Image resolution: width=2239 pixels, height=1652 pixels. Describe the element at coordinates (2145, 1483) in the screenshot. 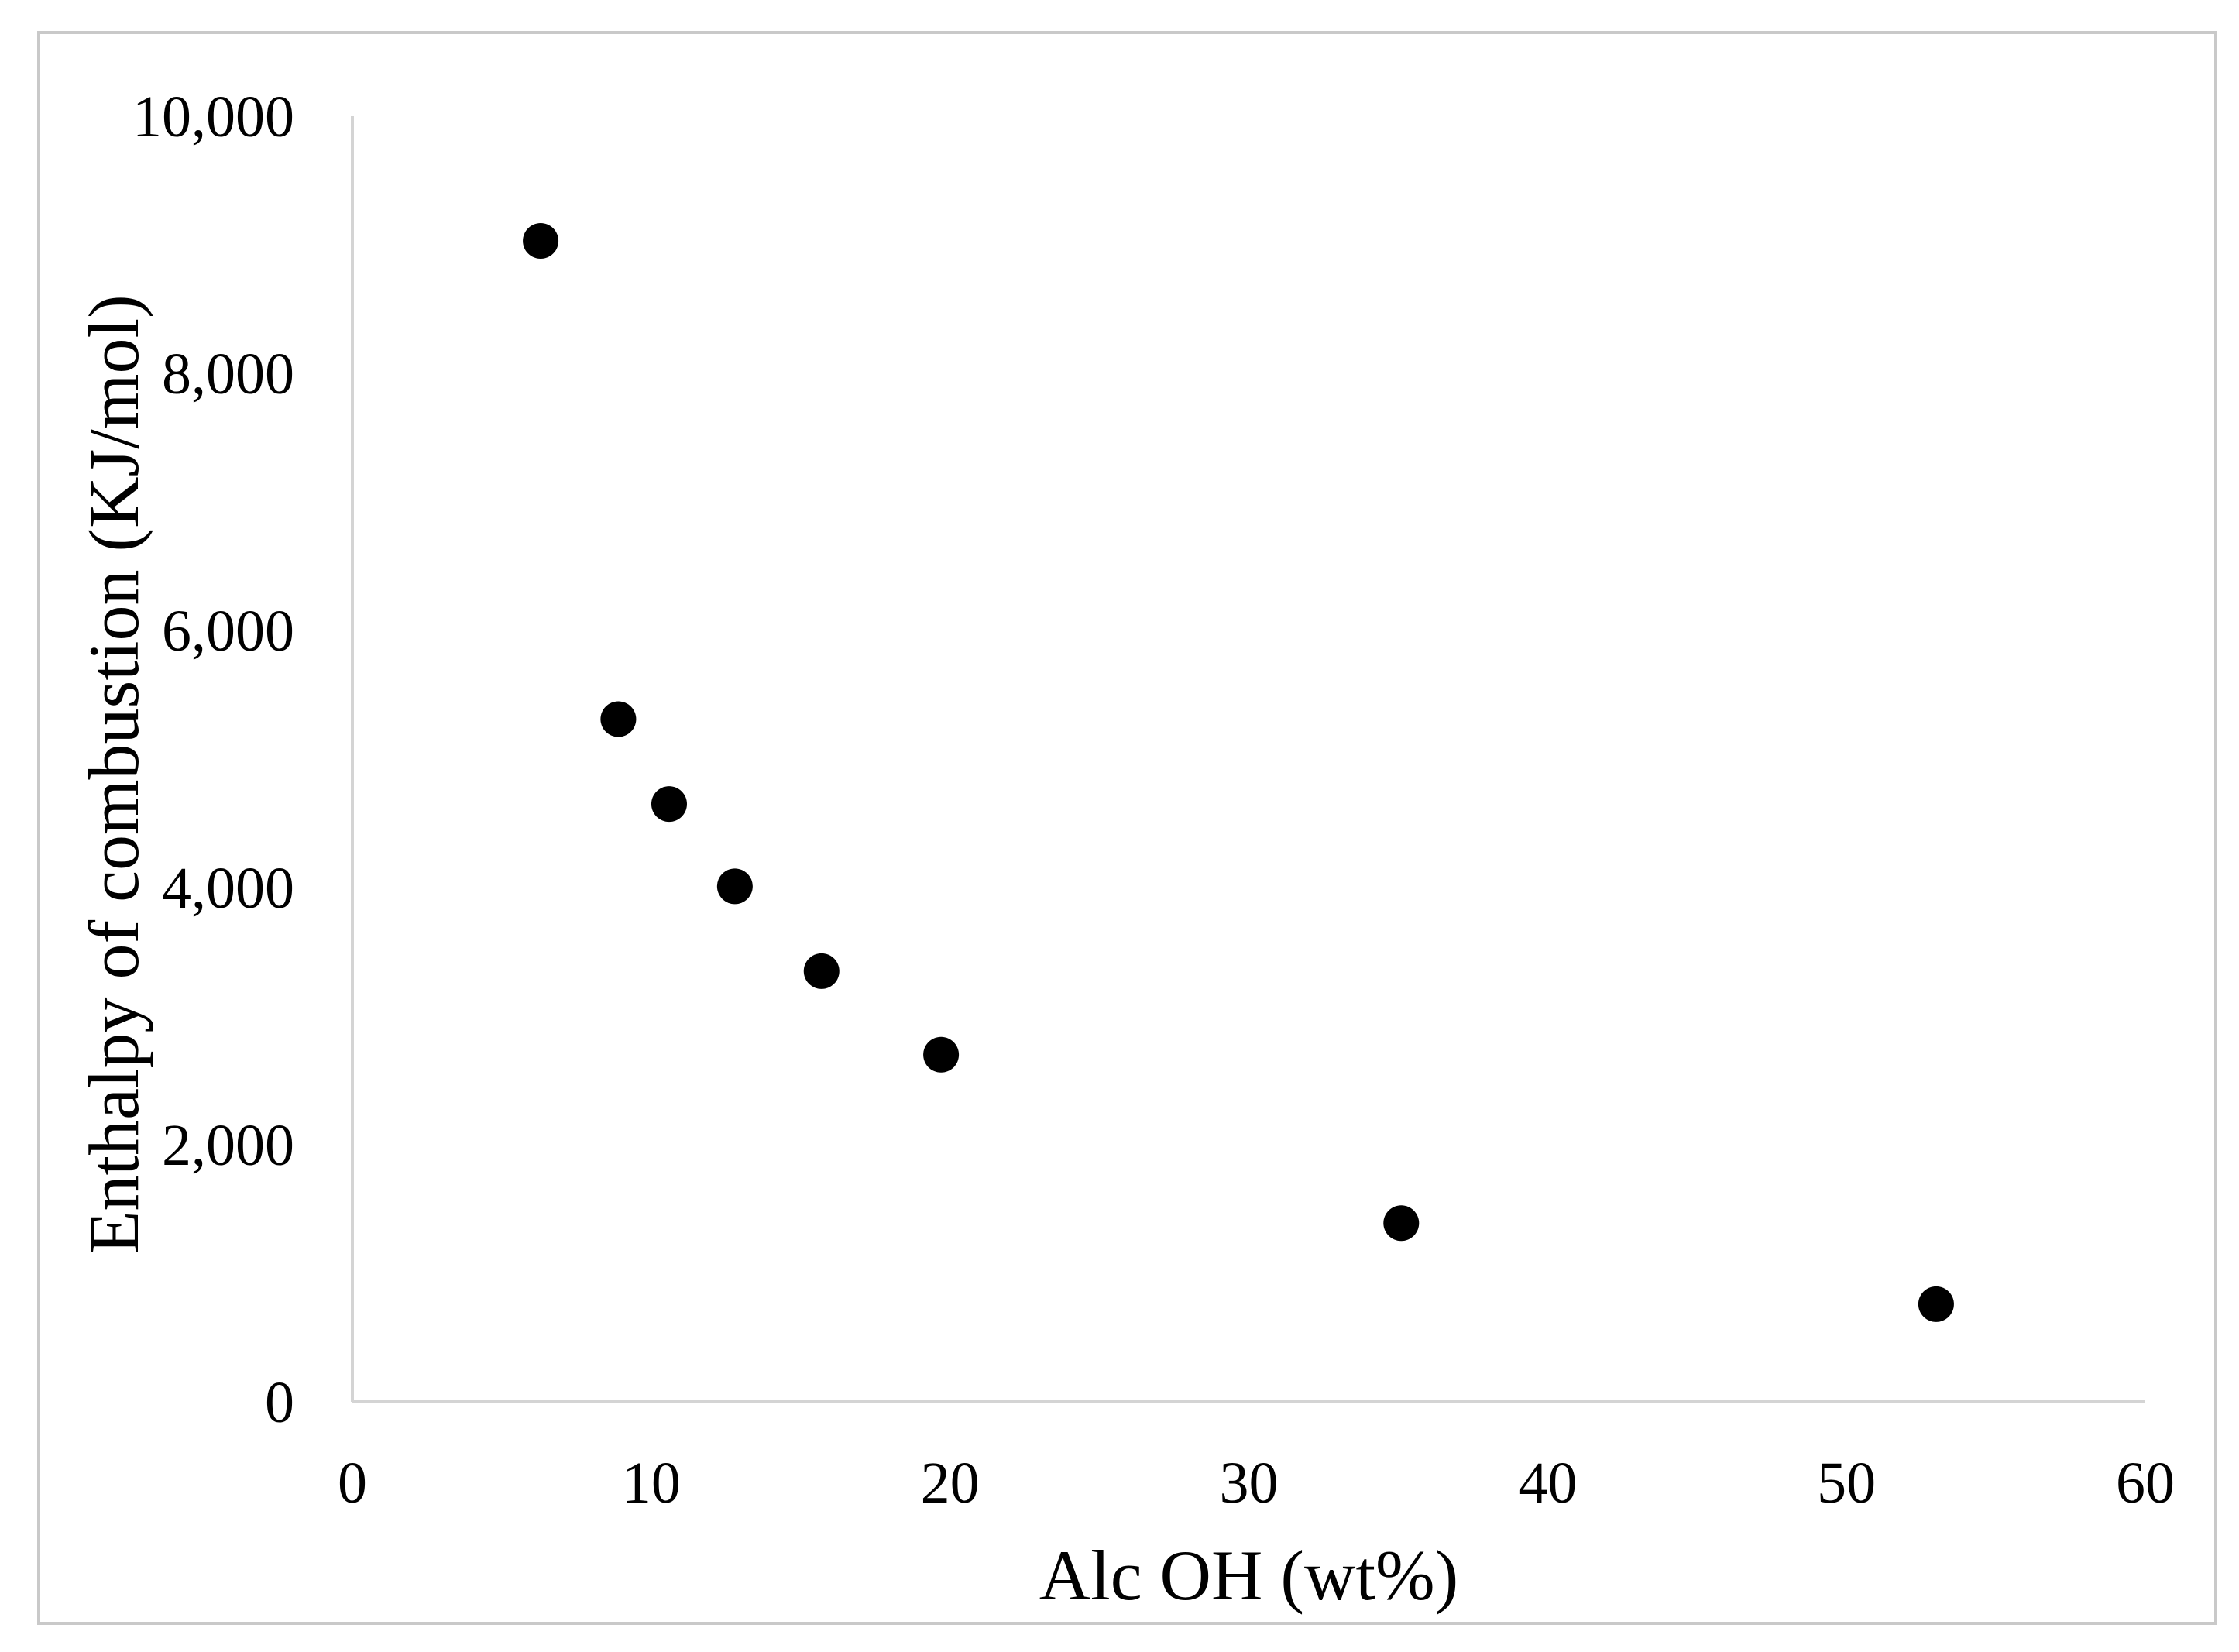

I see `x-tick-label: 60` at that location.